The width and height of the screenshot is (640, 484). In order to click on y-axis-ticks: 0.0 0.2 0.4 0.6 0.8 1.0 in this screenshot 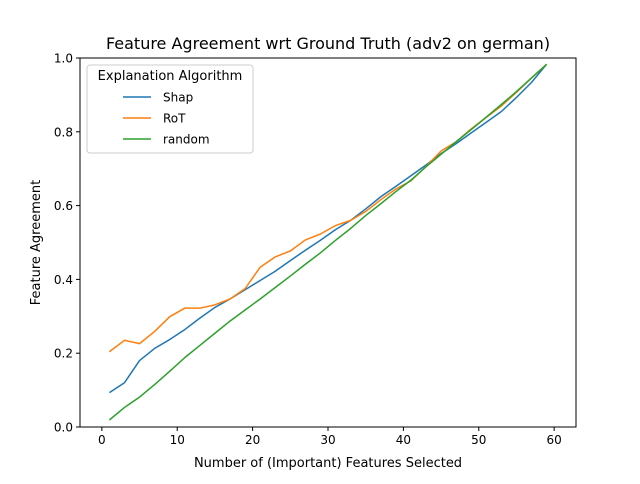, I will do `click(67, 243)`.